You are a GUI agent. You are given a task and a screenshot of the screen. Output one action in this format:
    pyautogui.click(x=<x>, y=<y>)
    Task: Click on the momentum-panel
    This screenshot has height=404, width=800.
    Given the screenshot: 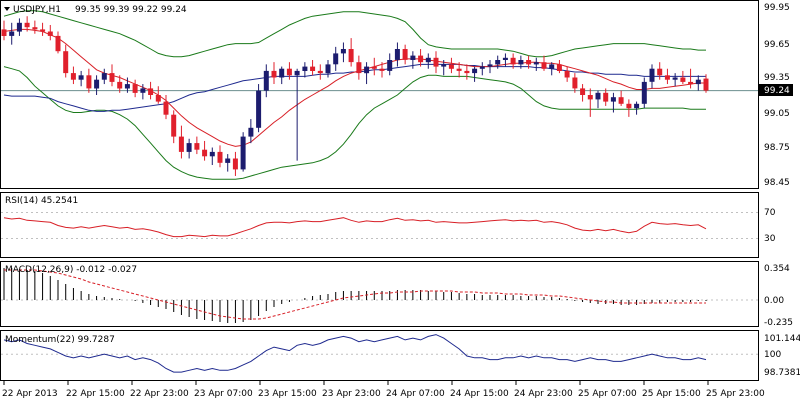 What is the action you would take?
    pyautogui.click(x=379, y=355)
    